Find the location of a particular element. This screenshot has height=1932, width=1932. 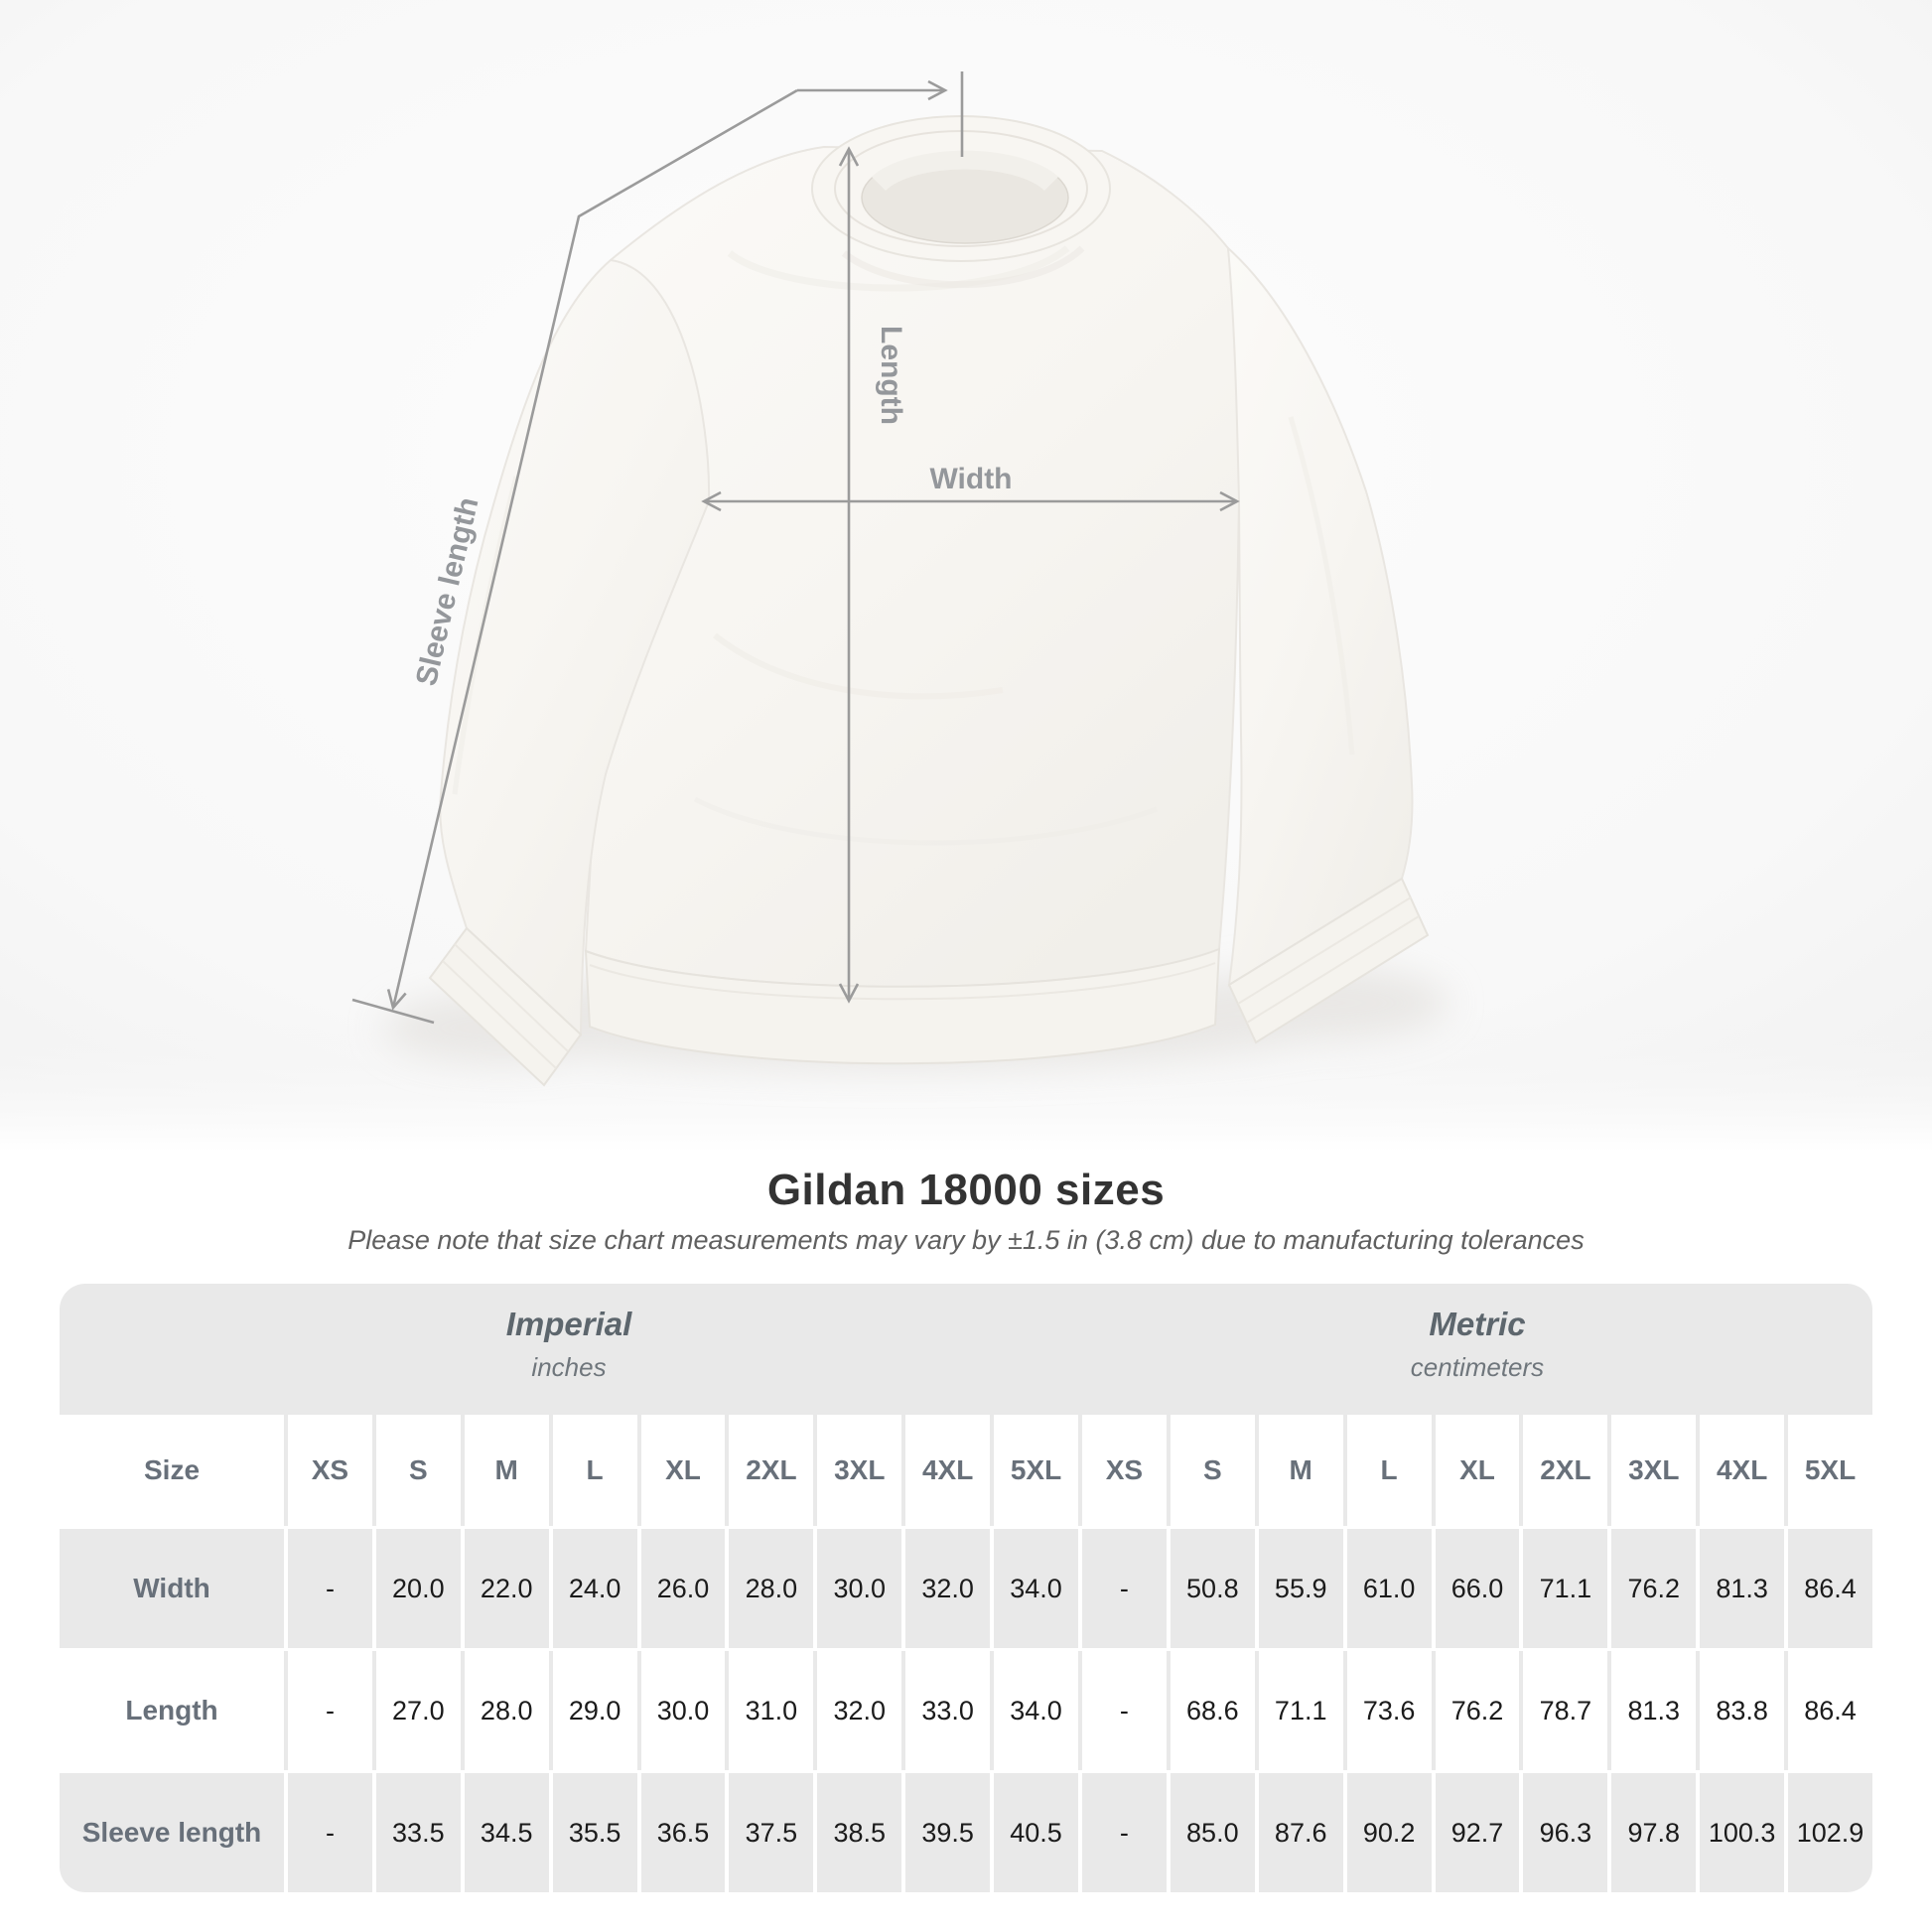

imperial-size-header: 2XL is located at coordinates (772, 1470).